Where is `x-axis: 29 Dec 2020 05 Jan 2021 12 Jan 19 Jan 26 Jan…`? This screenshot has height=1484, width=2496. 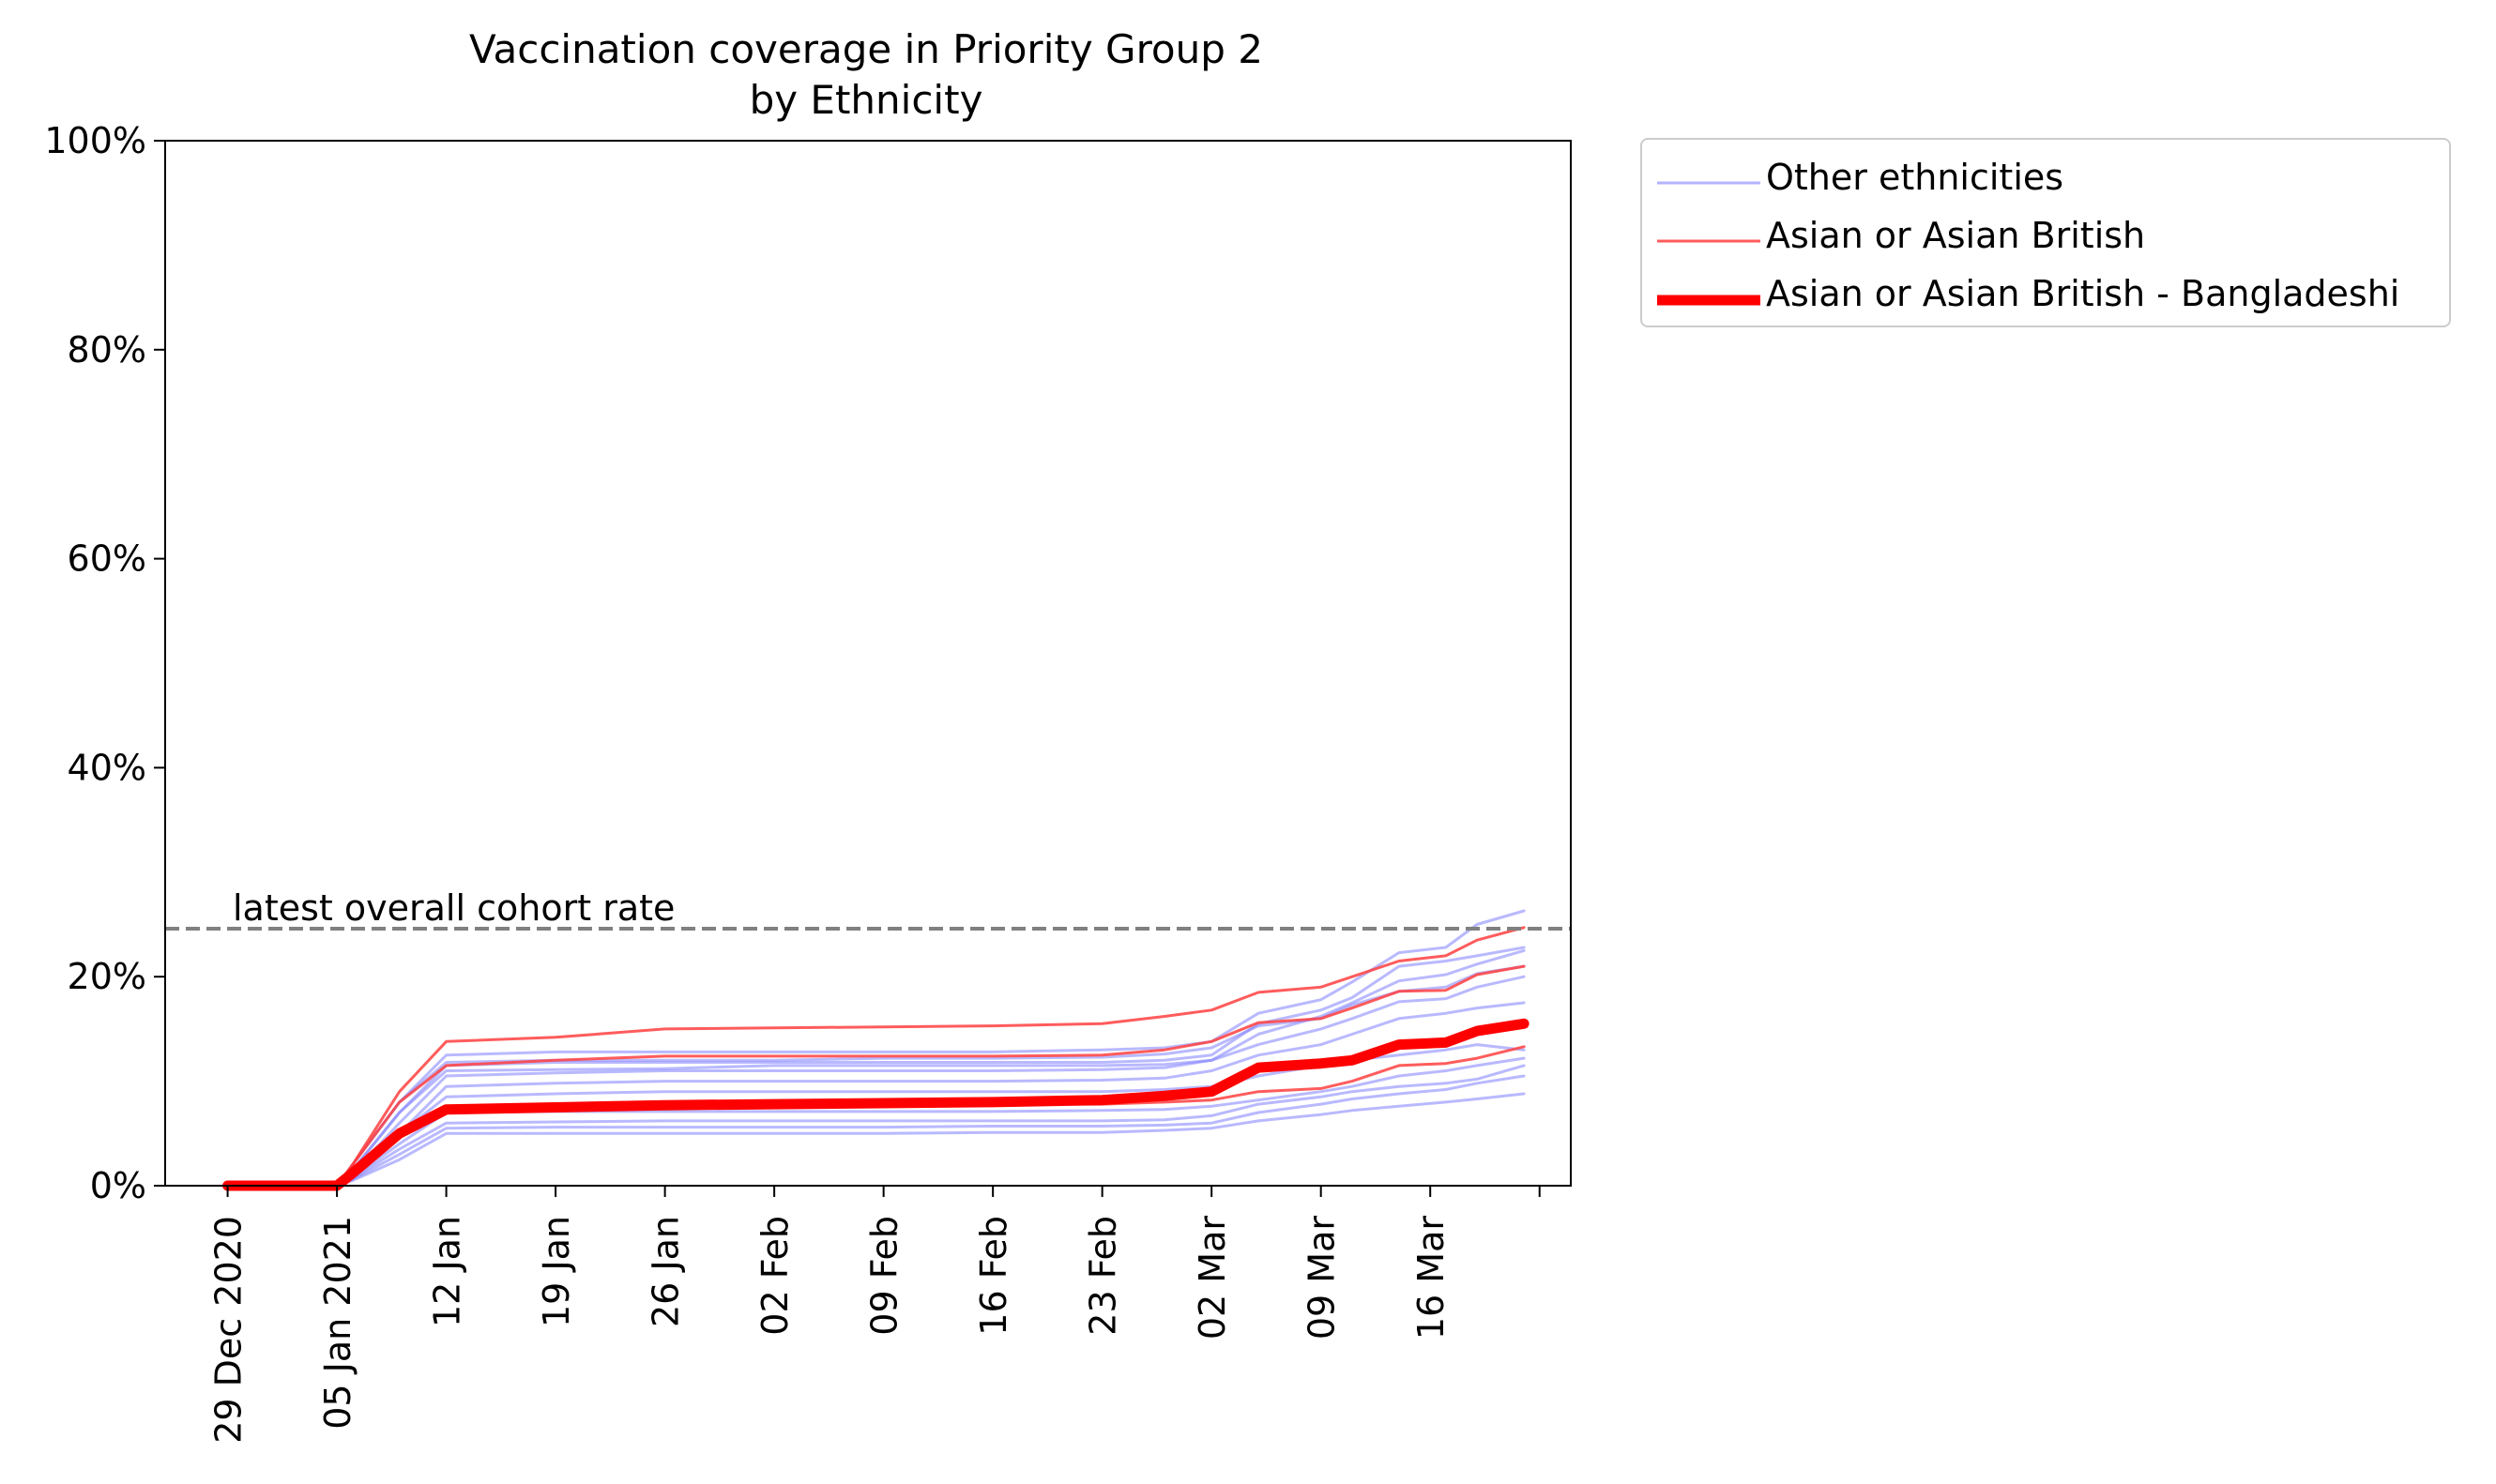 x-axis: 29 Dec 2020 05 Jan 2021 12 Jan 19 Jan 26 Jan… is located at coordinates (874, 1315).